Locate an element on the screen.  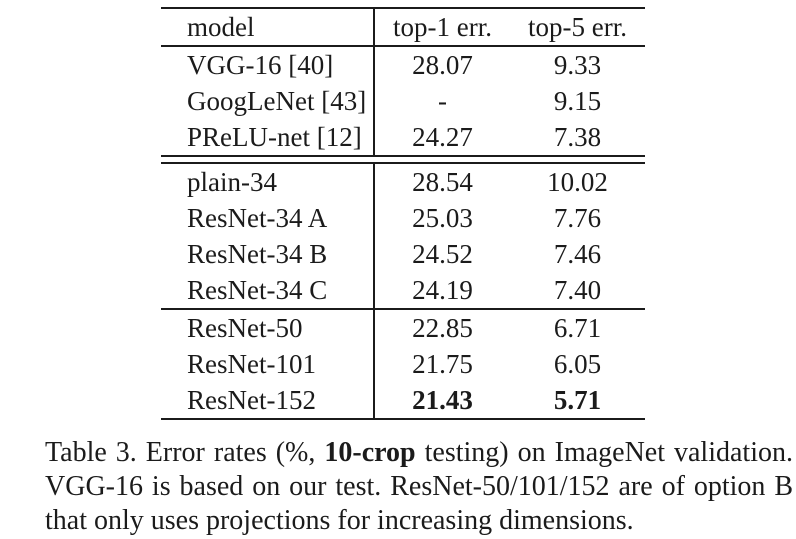
model-cell: ResNet-34 C is located at coordinates (268, 290).